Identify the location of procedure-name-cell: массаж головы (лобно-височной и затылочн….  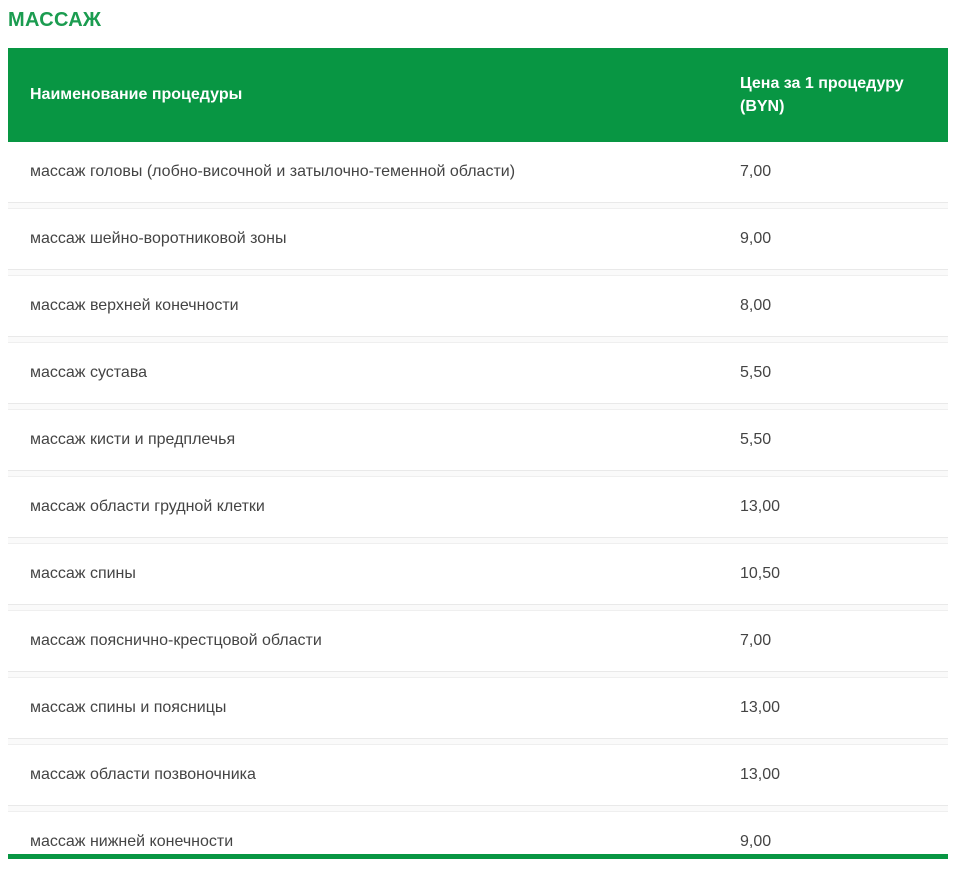
(273, 171).